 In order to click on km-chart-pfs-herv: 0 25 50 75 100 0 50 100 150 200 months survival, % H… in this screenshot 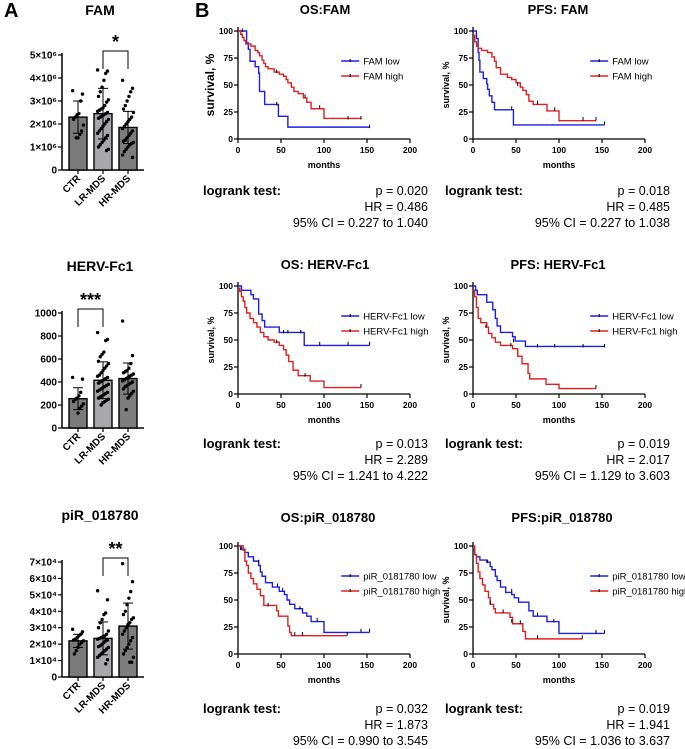, I will do `click(559, 353)`.